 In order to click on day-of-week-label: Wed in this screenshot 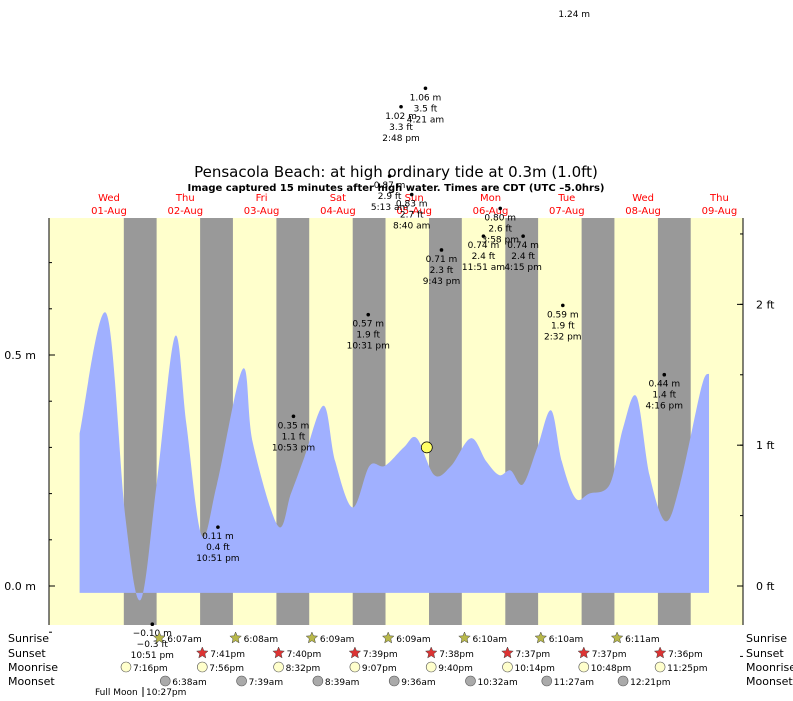, I will do `click(643, 198)`.